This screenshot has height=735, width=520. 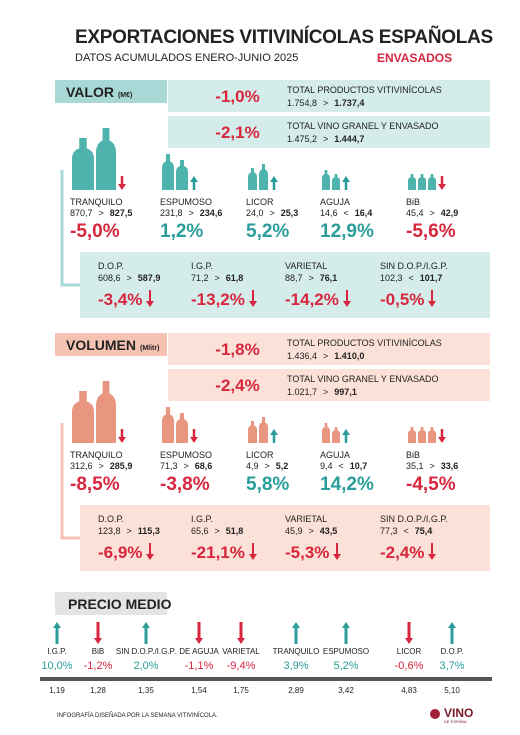 What do you see at coordinates (120, 604) in the screenshot?
I see `price-title: PRECIO MEDIO` at bounding box center [120, 604].